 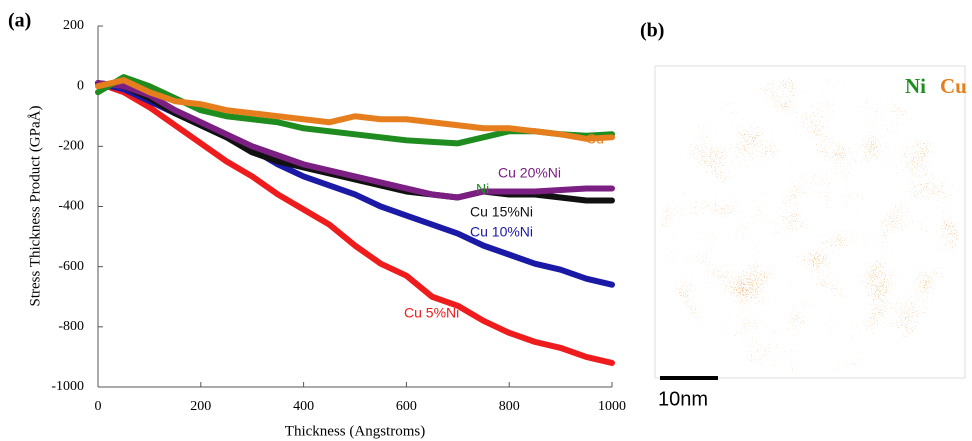 What do you see at coordinates (652, 31) in the screenshot?
I see `panel-label: (b)` at bounding box center [652, 31].